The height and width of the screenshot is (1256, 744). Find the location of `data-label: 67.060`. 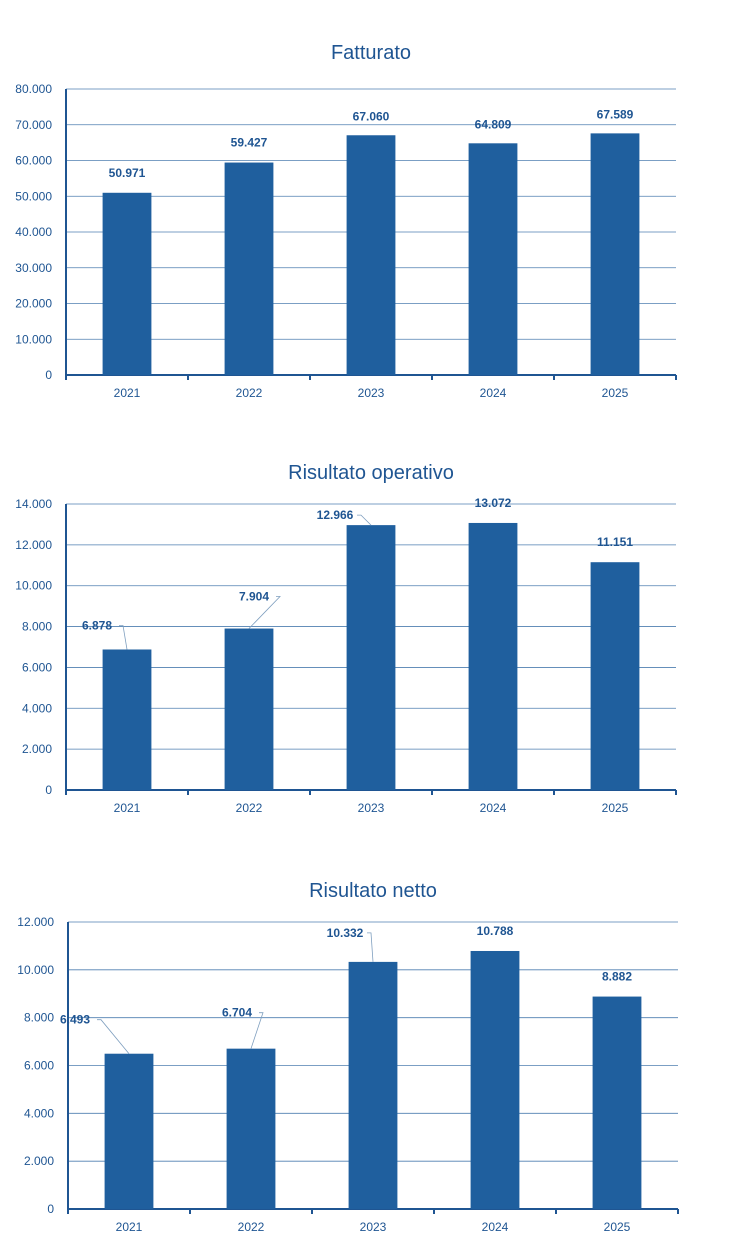

data-label: 67.060 is located at coordinates (371, 116).